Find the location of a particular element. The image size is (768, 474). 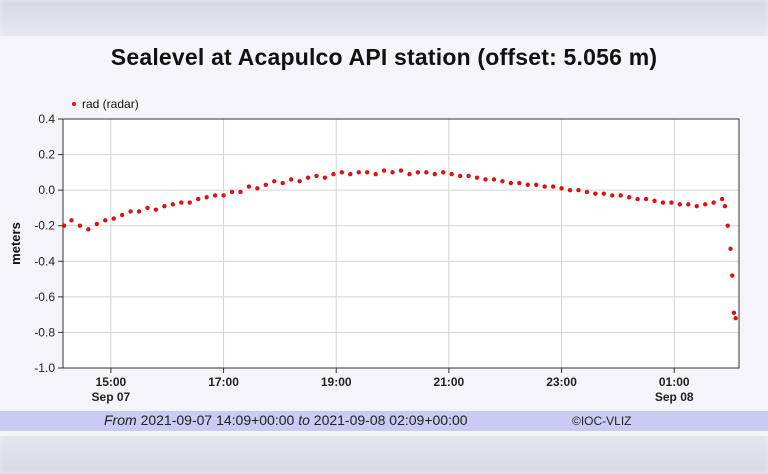

y-tick-label-2: 0.0 is located at coordinates (46, 190).